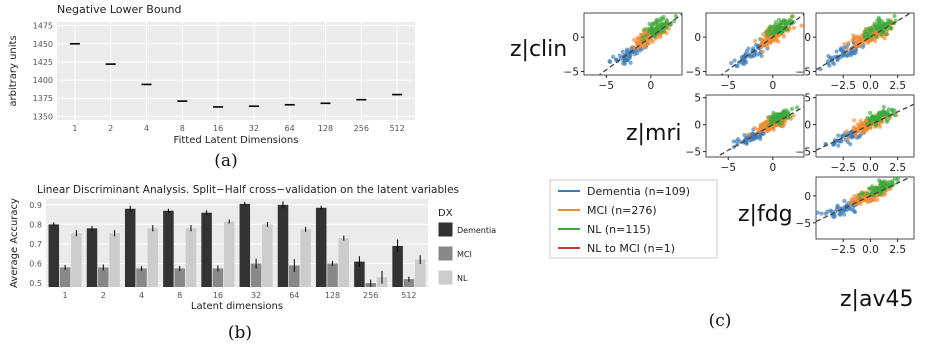  I want to click on chart-a-xtick-label: 16, so click(218, 128).